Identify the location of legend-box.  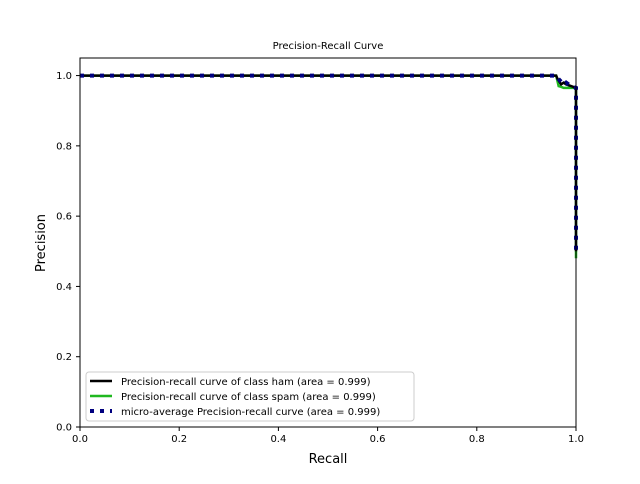
(250, 396).